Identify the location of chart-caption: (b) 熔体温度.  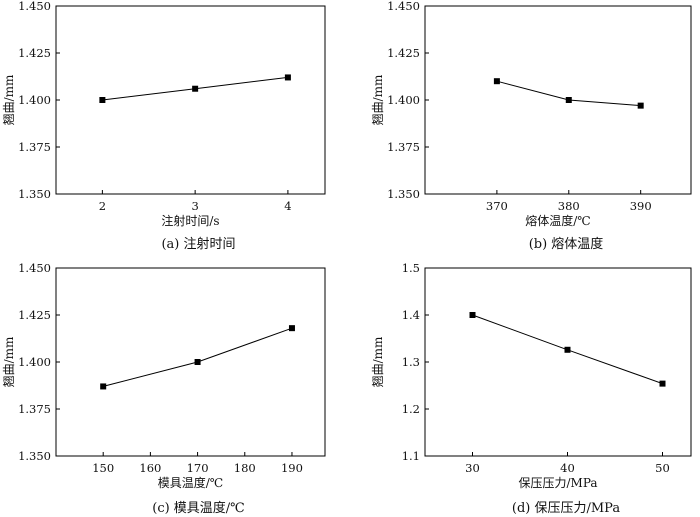
(566, 244).